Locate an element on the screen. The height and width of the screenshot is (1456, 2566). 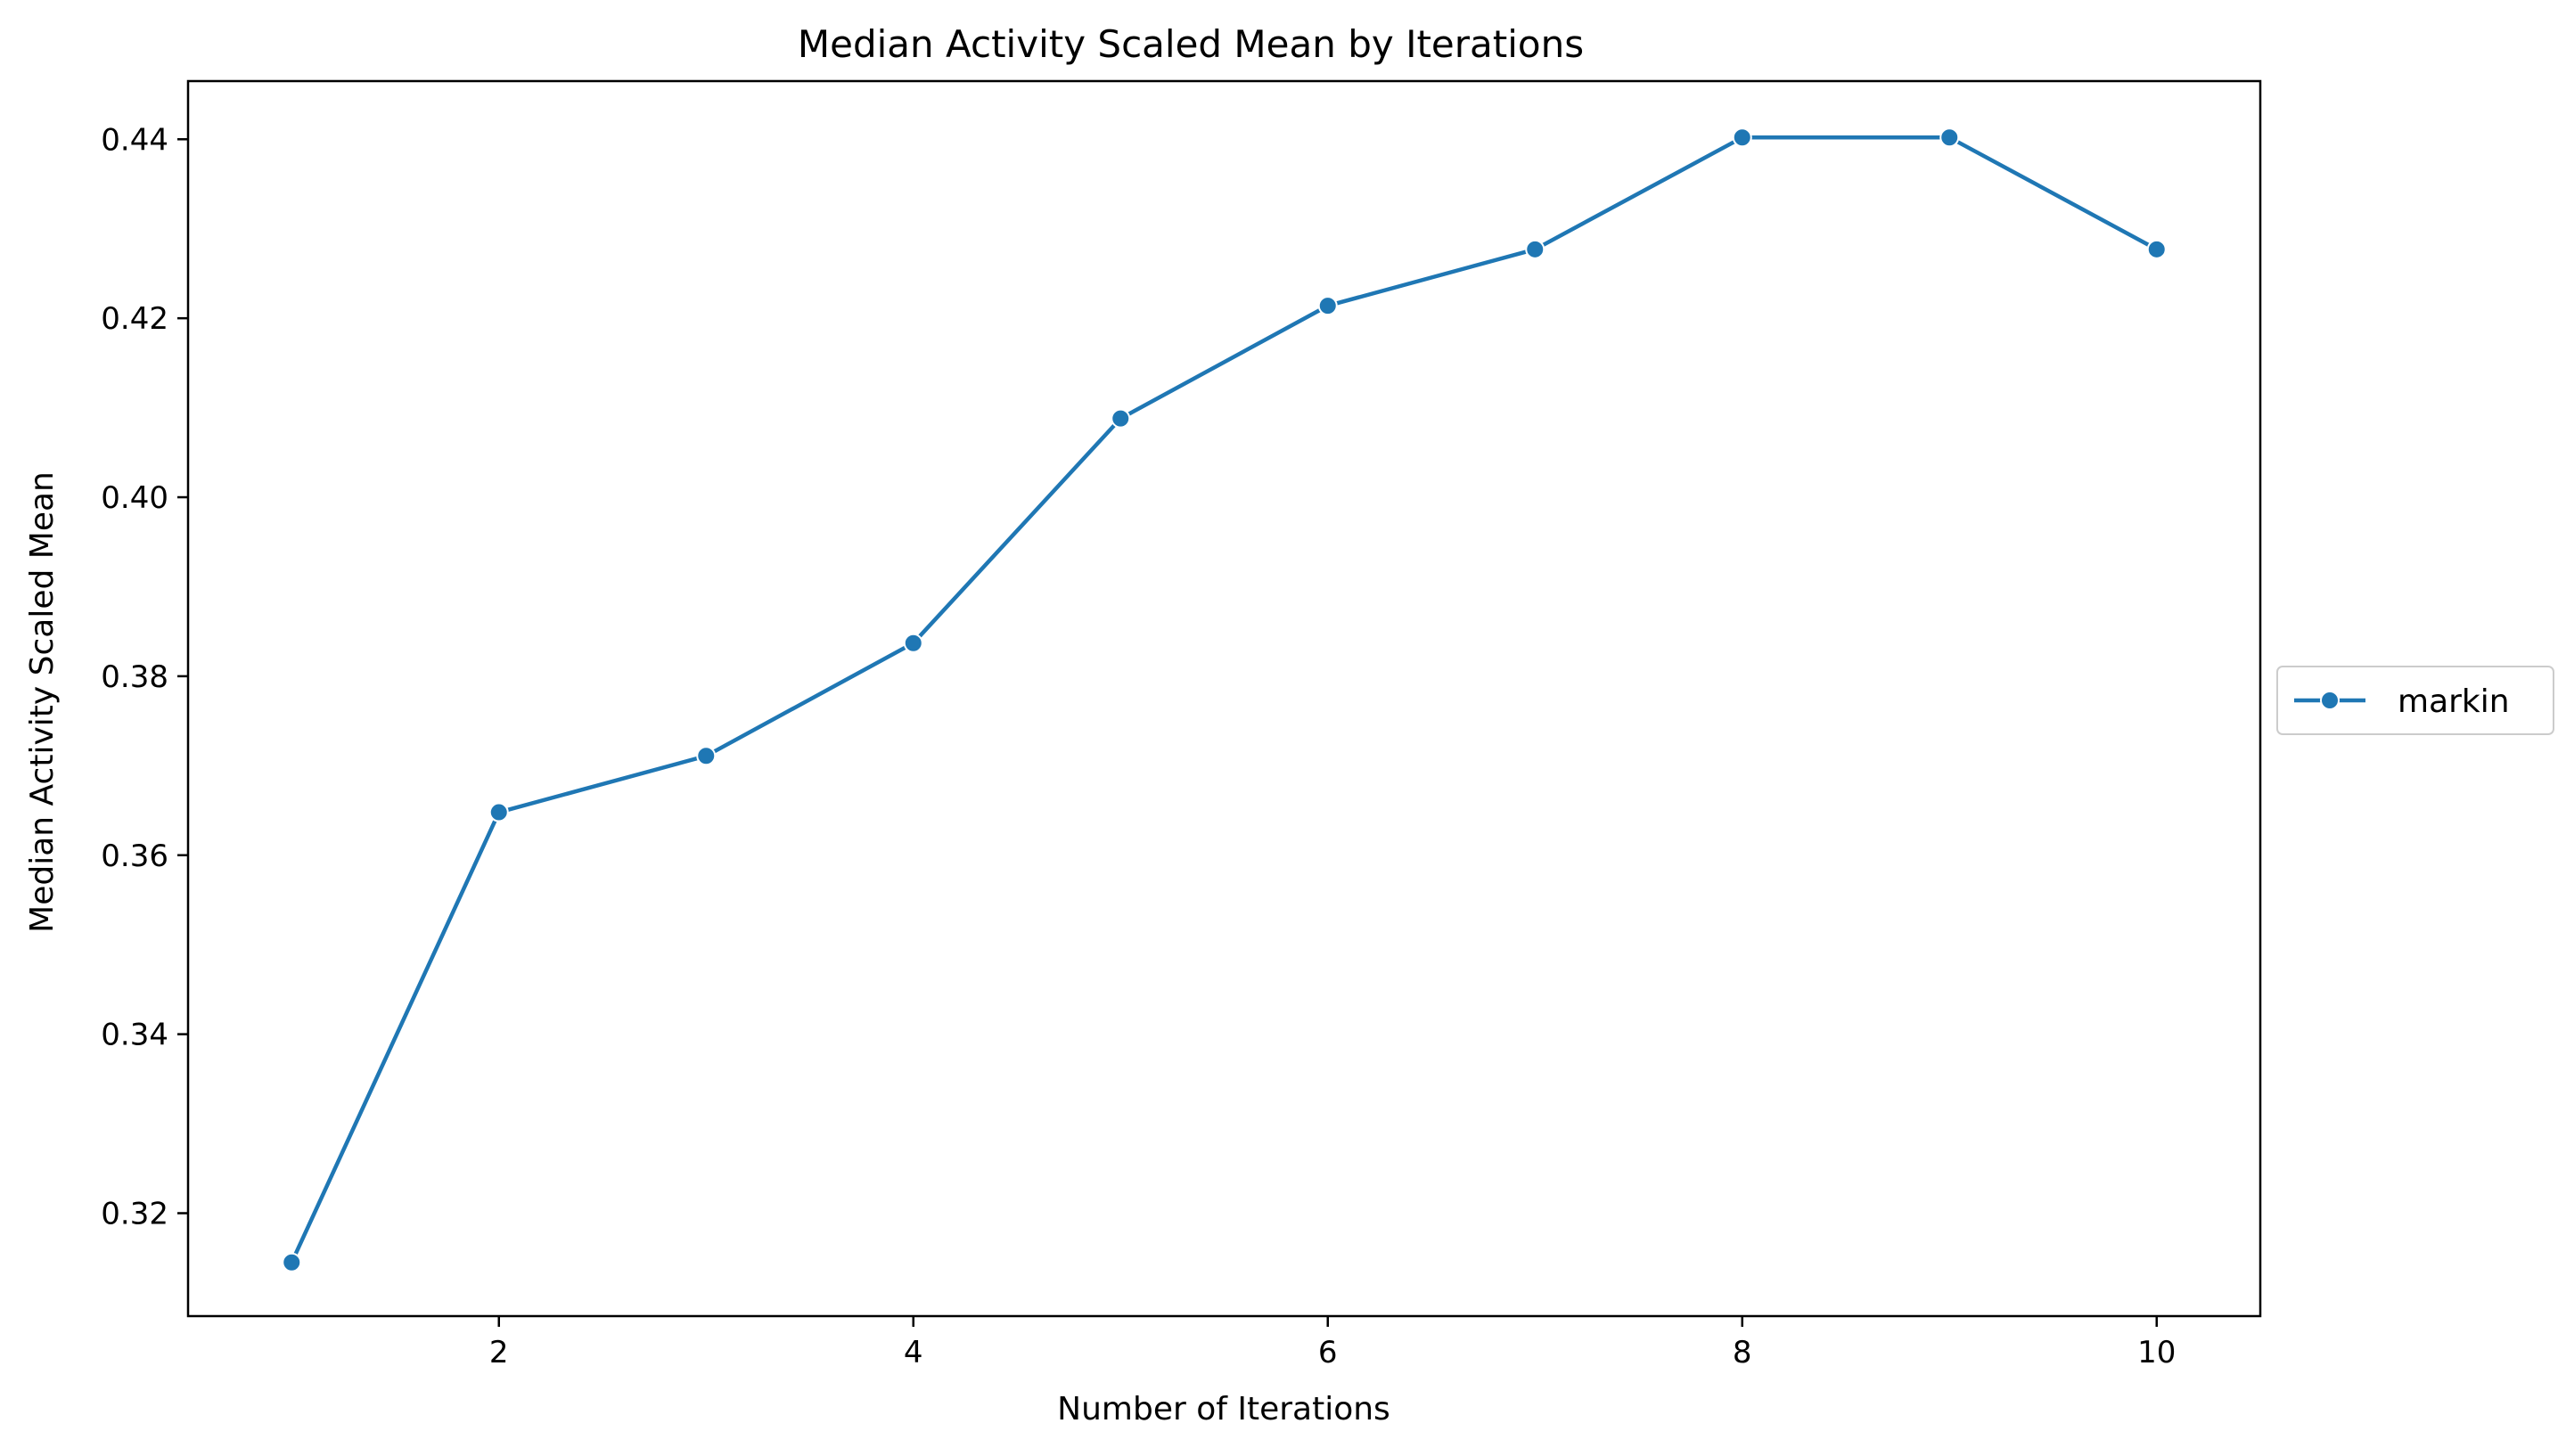
y-tick-label: 0.44 is located at coordinates (134, 140).